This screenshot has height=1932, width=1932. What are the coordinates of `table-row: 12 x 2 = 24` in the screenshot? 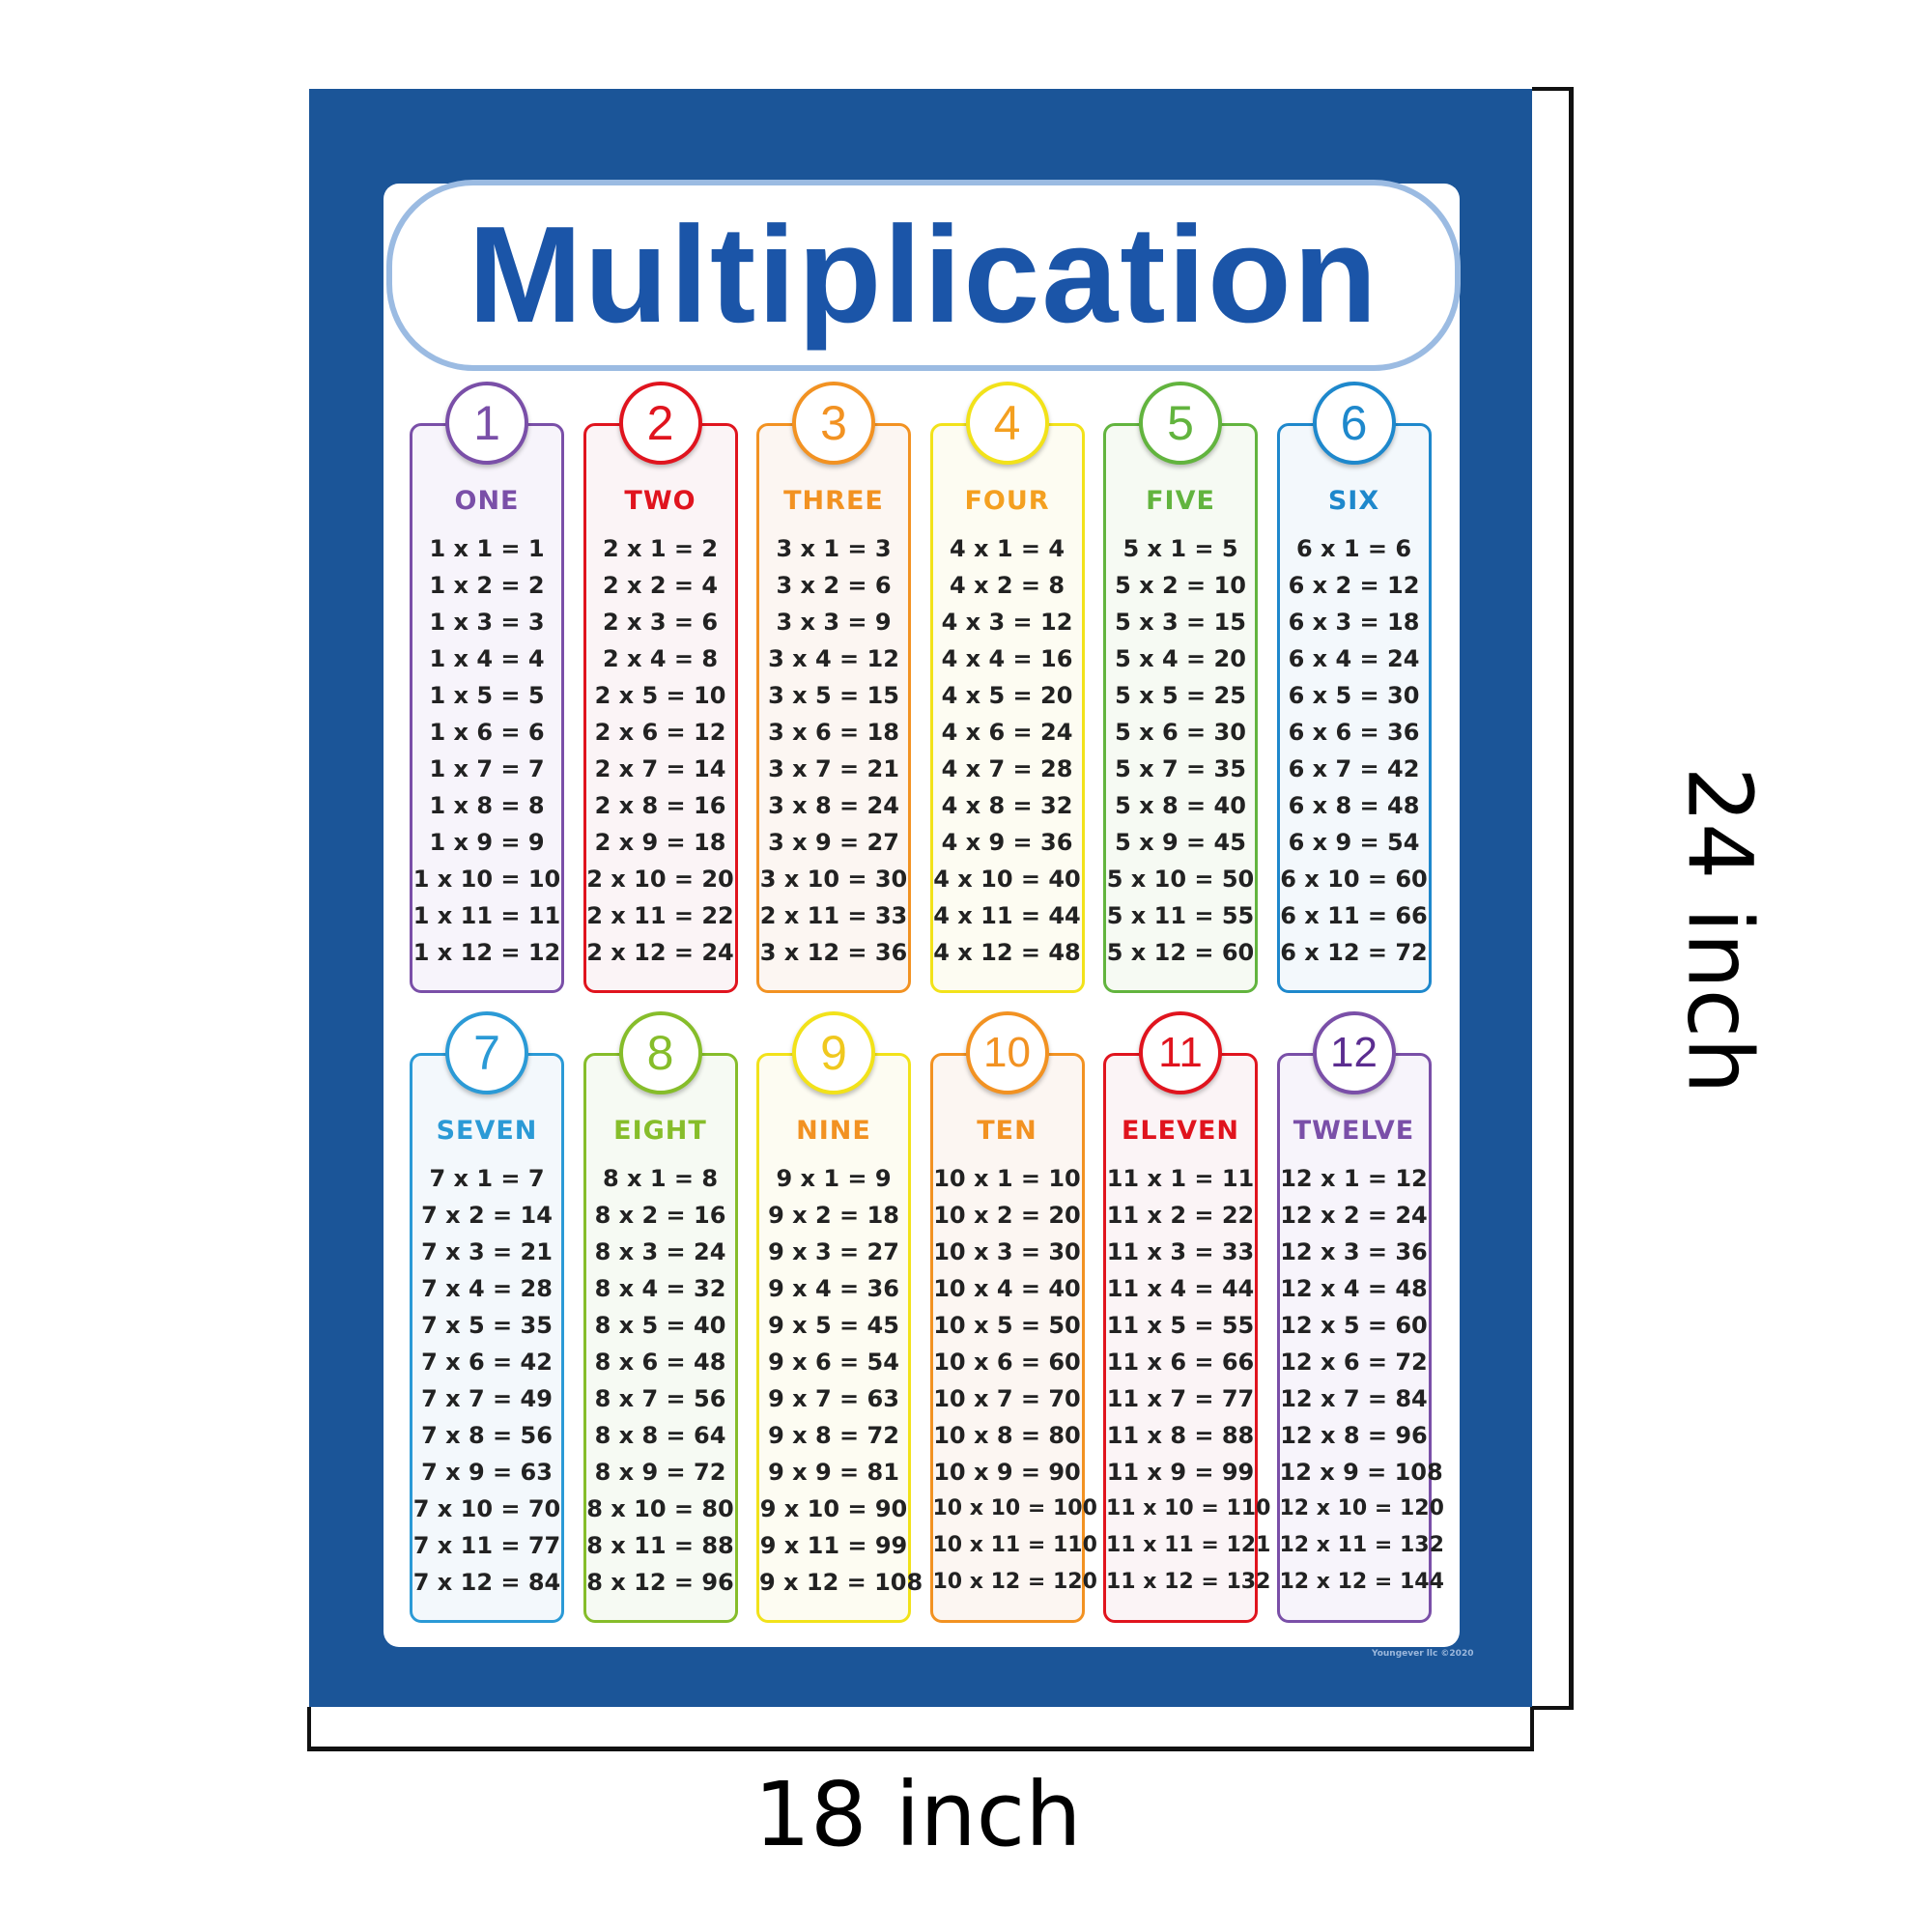 It's located at (1354, 1215).